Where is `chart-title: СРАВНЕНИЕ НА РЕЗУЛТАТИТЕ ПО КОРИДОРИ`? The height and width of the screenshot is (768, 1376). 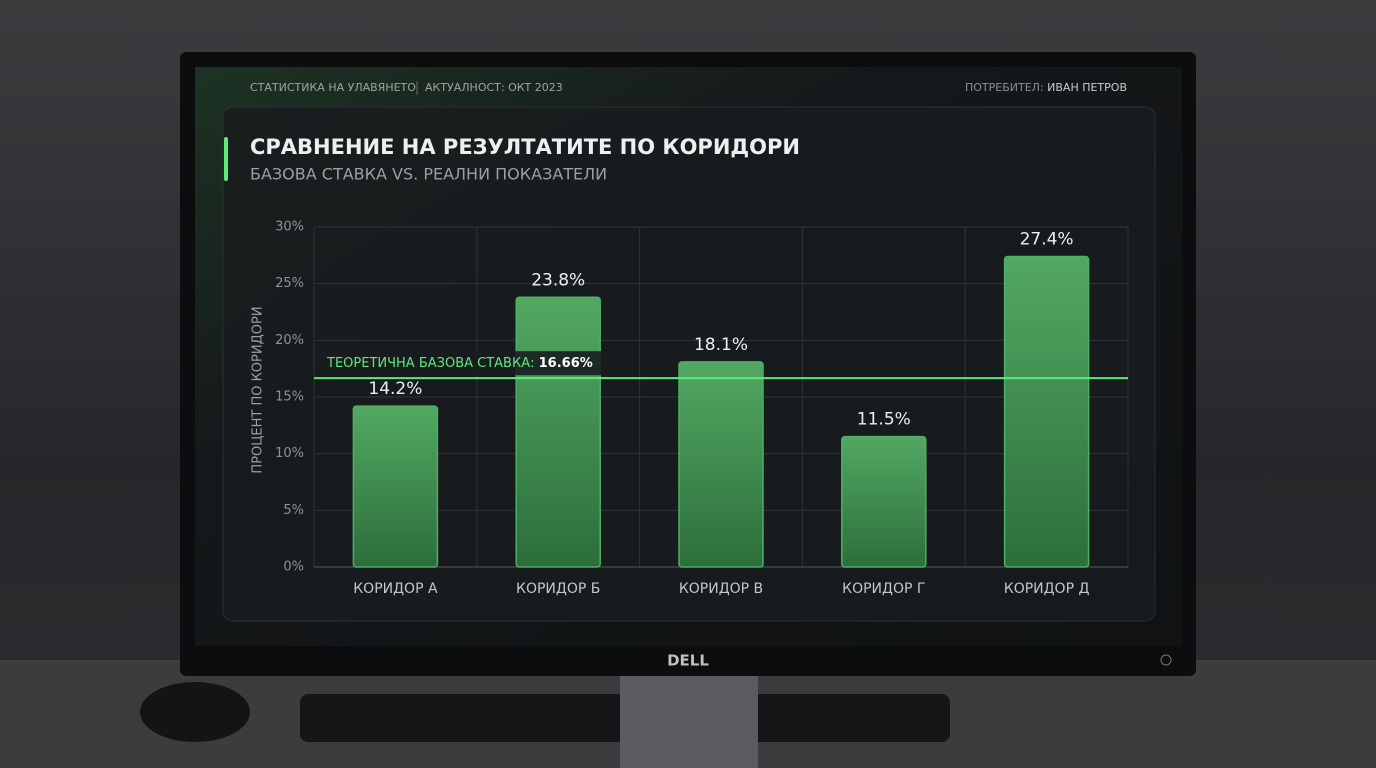
chart-title: СРАВНЕНИЕ НА РЕЗУЛТАТИТЕ ПО КОРИДОРИ is located at coordinates (525, 147).